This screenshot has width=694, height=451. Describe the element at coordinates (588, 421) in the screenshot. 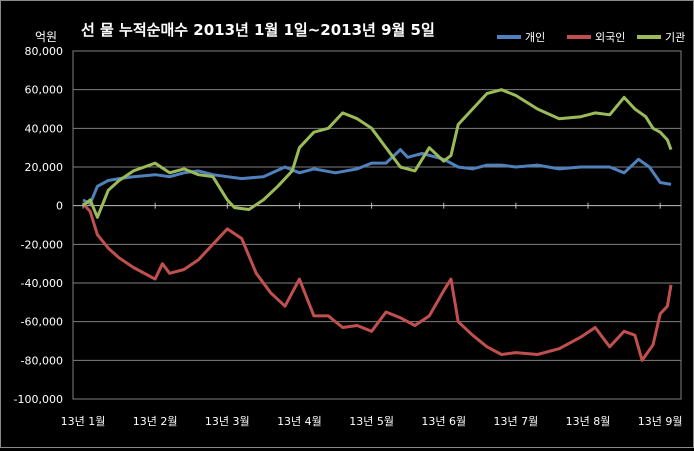

I see `x-tick-label: 13년 8월` at that location.